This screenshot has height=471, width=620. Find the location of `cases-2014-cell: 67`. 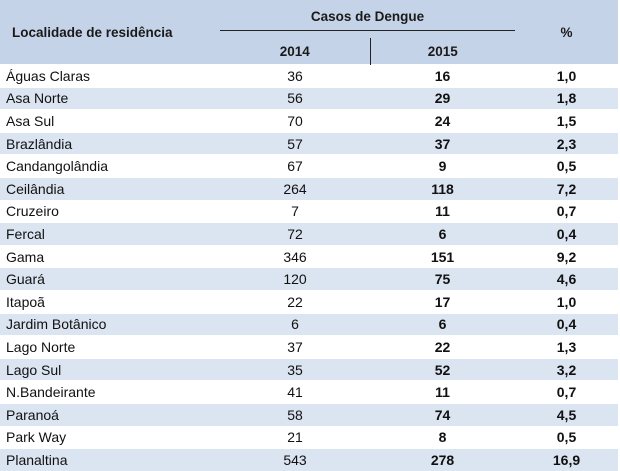

cases-2014-cell: 67 is located at coordinates (295, 166).